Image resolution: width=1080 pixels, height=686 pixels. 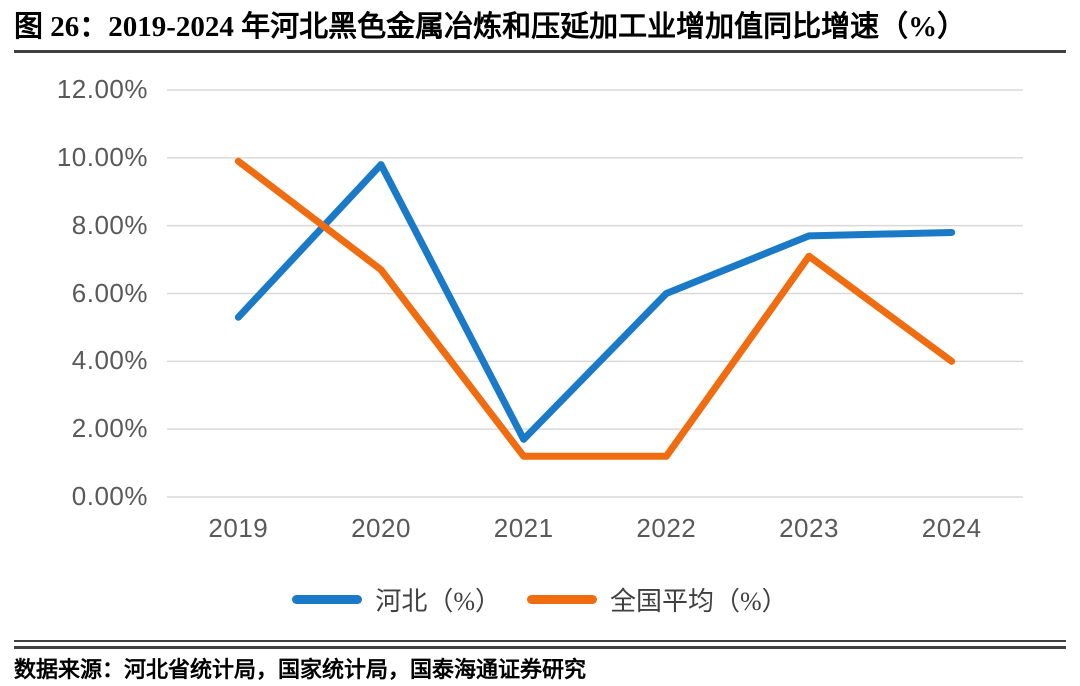 I want to click on data-source: 数据来源：河北省统计局，国家统计局，国泰海通证券研究, so click(x=300, y=669).